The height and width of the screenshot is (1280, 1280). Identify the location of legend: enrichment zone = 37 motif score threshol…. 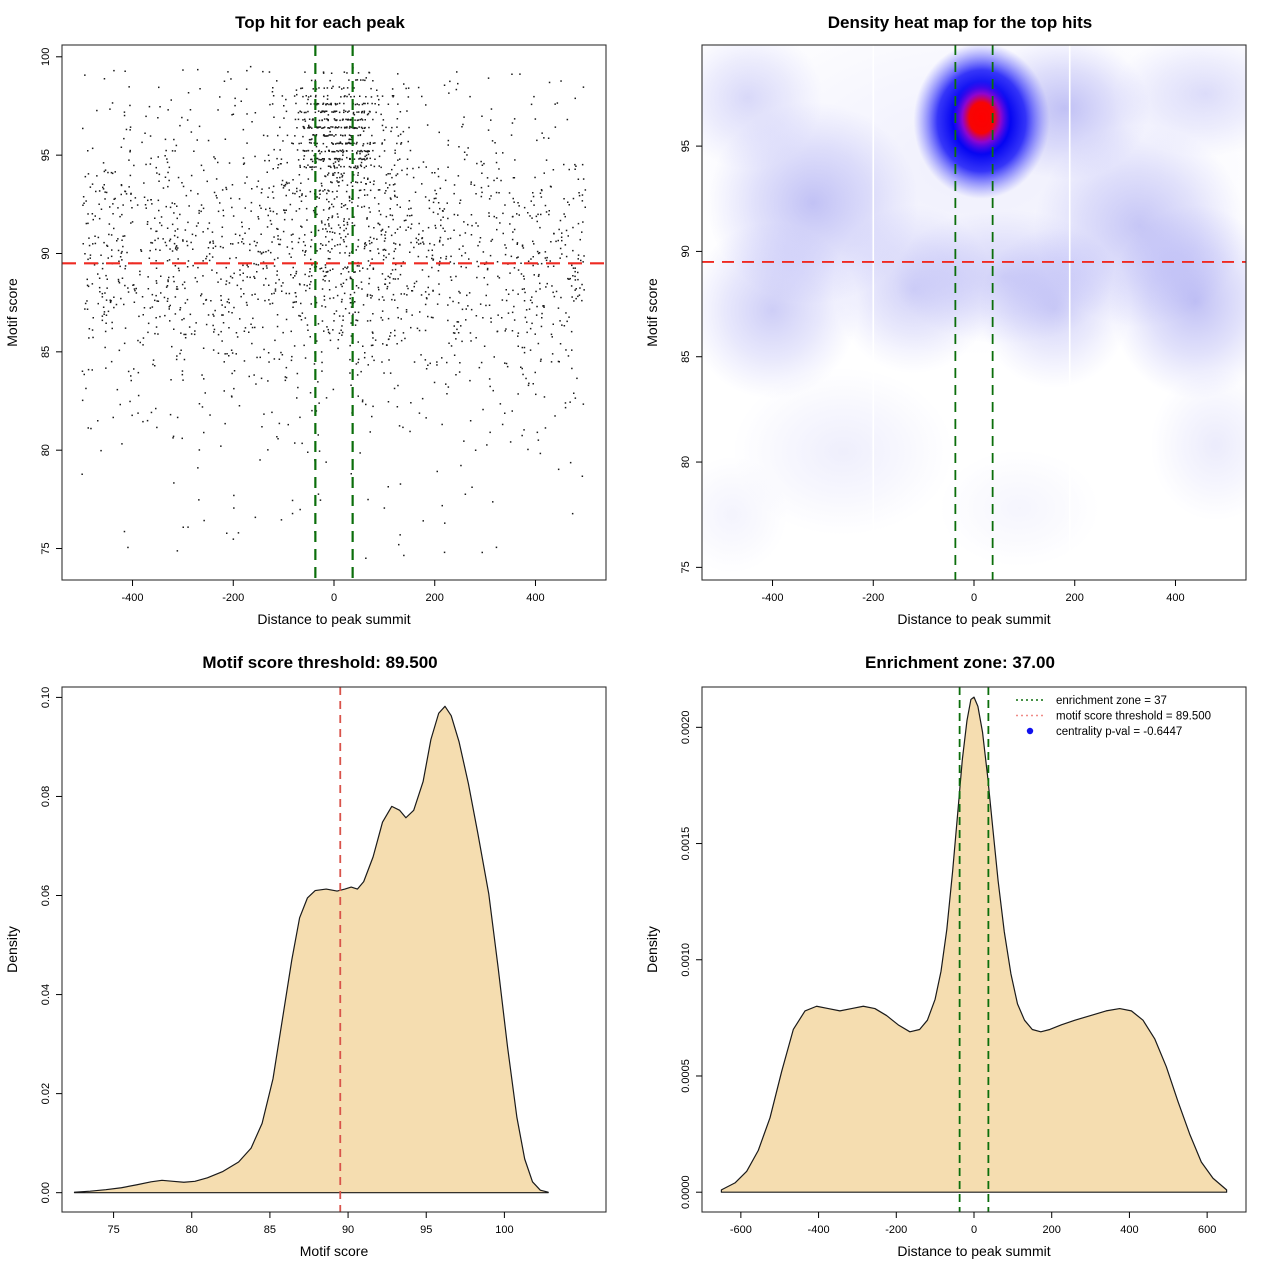
(1113, 716).